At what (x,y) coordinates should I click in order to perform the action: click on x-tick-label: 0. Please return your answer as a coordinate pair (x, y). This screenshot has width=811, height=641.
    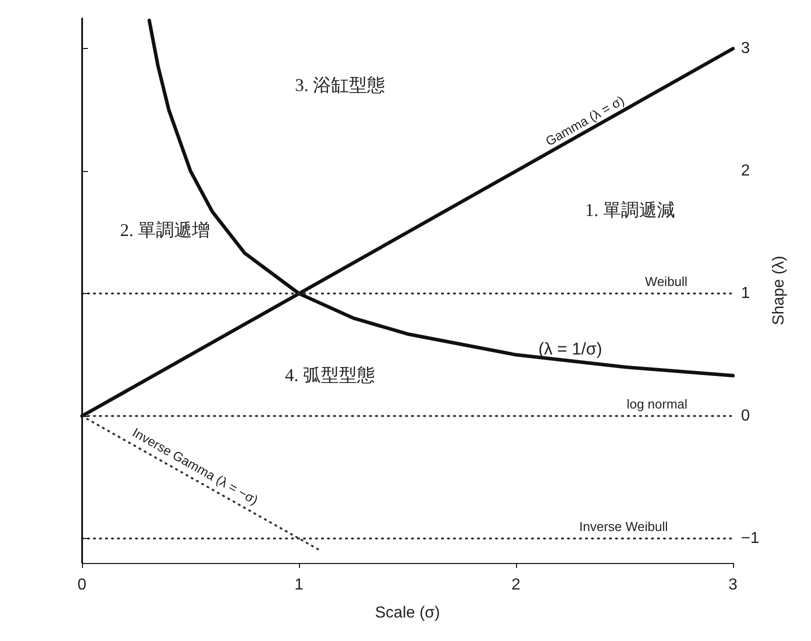
    Looking at the image, I should click on (82, 585).